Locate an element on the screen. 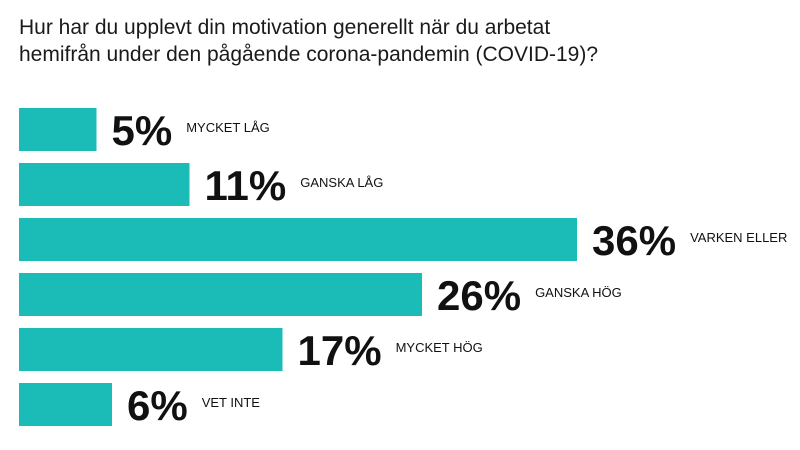  category-label-5: MYCKET HÖG is located at coordinates (439, 347).